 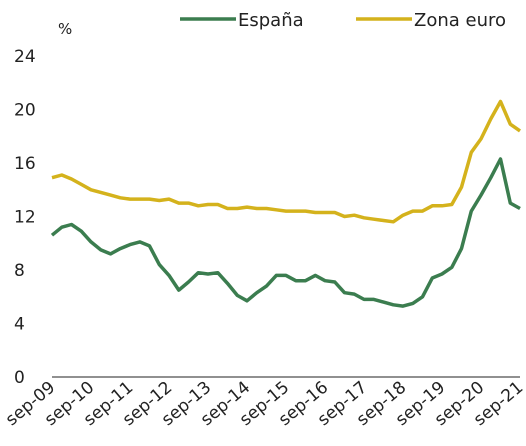 What do you see at coordinates (65, 29) in the screenshot?
I see `y-axis-label: %` at bounding box center [65, 29].